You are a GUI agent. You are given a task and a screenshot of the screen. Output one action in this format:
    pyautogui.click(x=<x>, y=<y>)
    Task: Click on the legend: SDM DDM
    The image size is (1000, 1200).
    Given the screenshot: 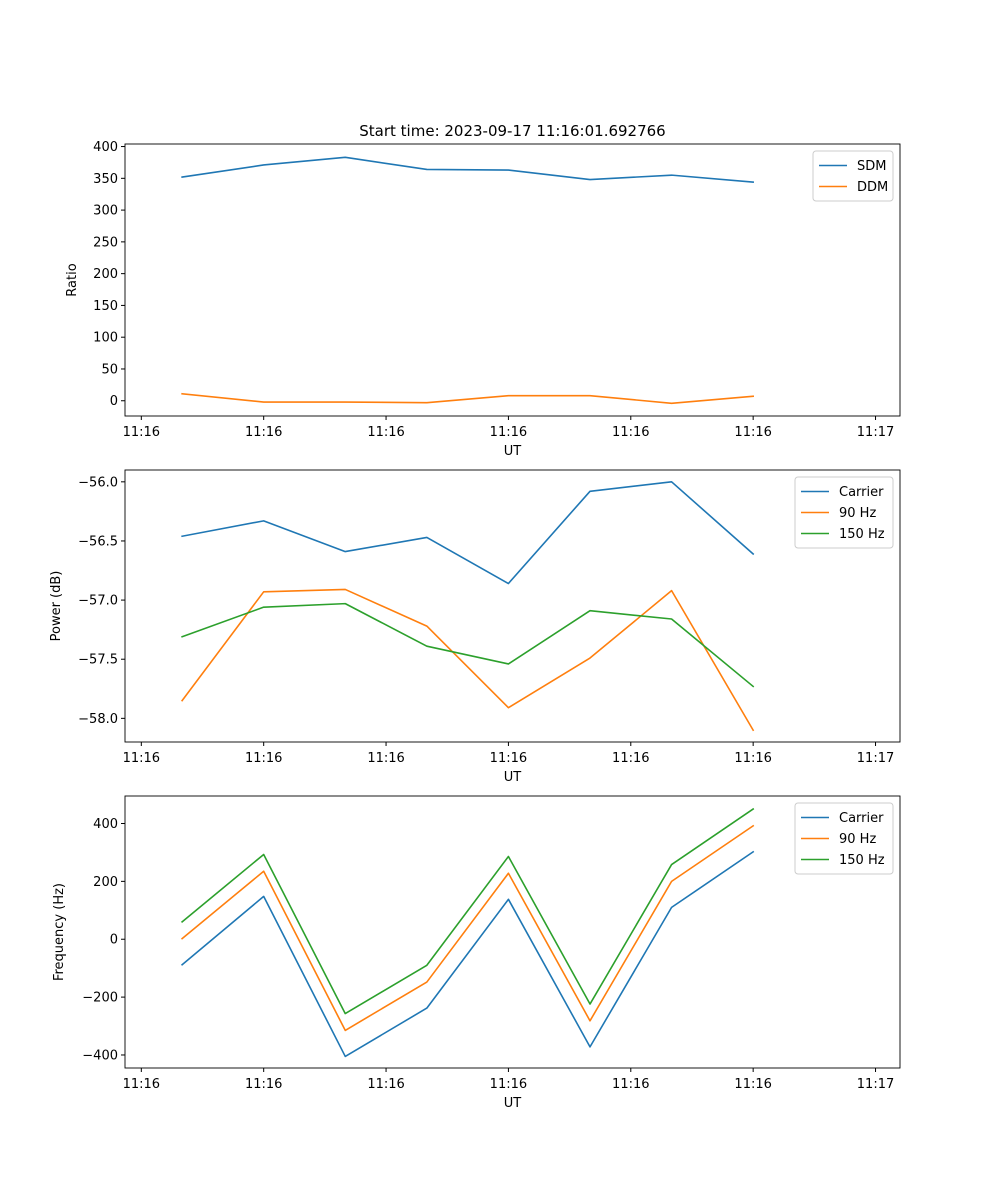 What is the action you would take?
    pyautogui.click(x=853, y=176)
    